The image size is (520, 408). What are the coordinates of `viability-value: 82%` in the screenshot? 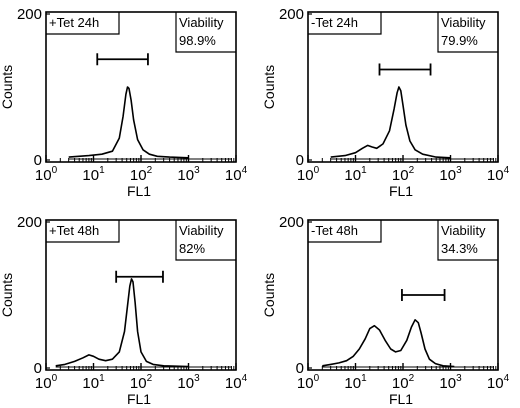 It's located at (192, 248).